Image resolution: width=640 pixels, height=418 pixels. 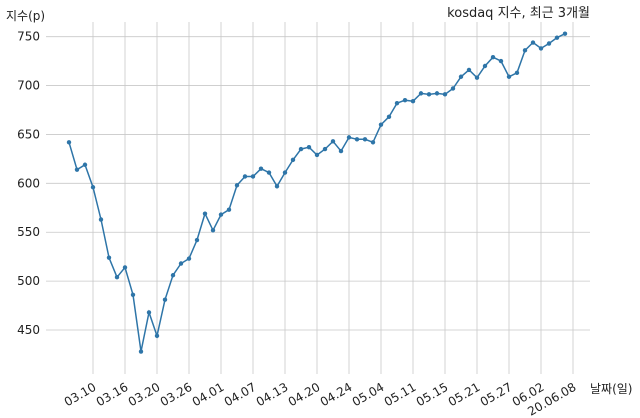 I want to click on x-tick-label: 04.07, so click(x=240, y=394).